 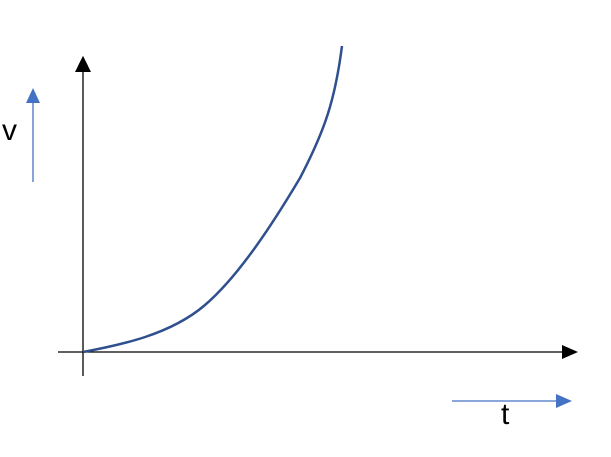 What do you see at coordinates (9, 130) in the screenshot?
I see `y-axis-label: v` at bounding box center [9, 130].